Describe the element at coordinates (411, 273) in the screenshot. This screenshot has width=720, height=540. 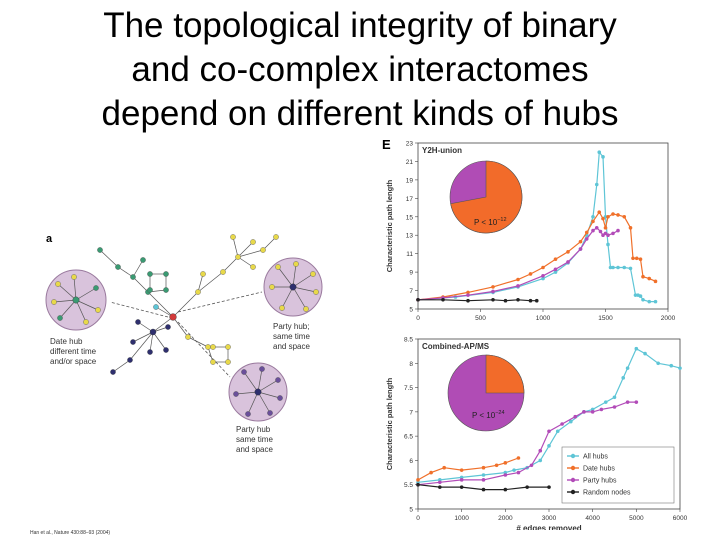
I see `y-tick-label: 9` at that location.